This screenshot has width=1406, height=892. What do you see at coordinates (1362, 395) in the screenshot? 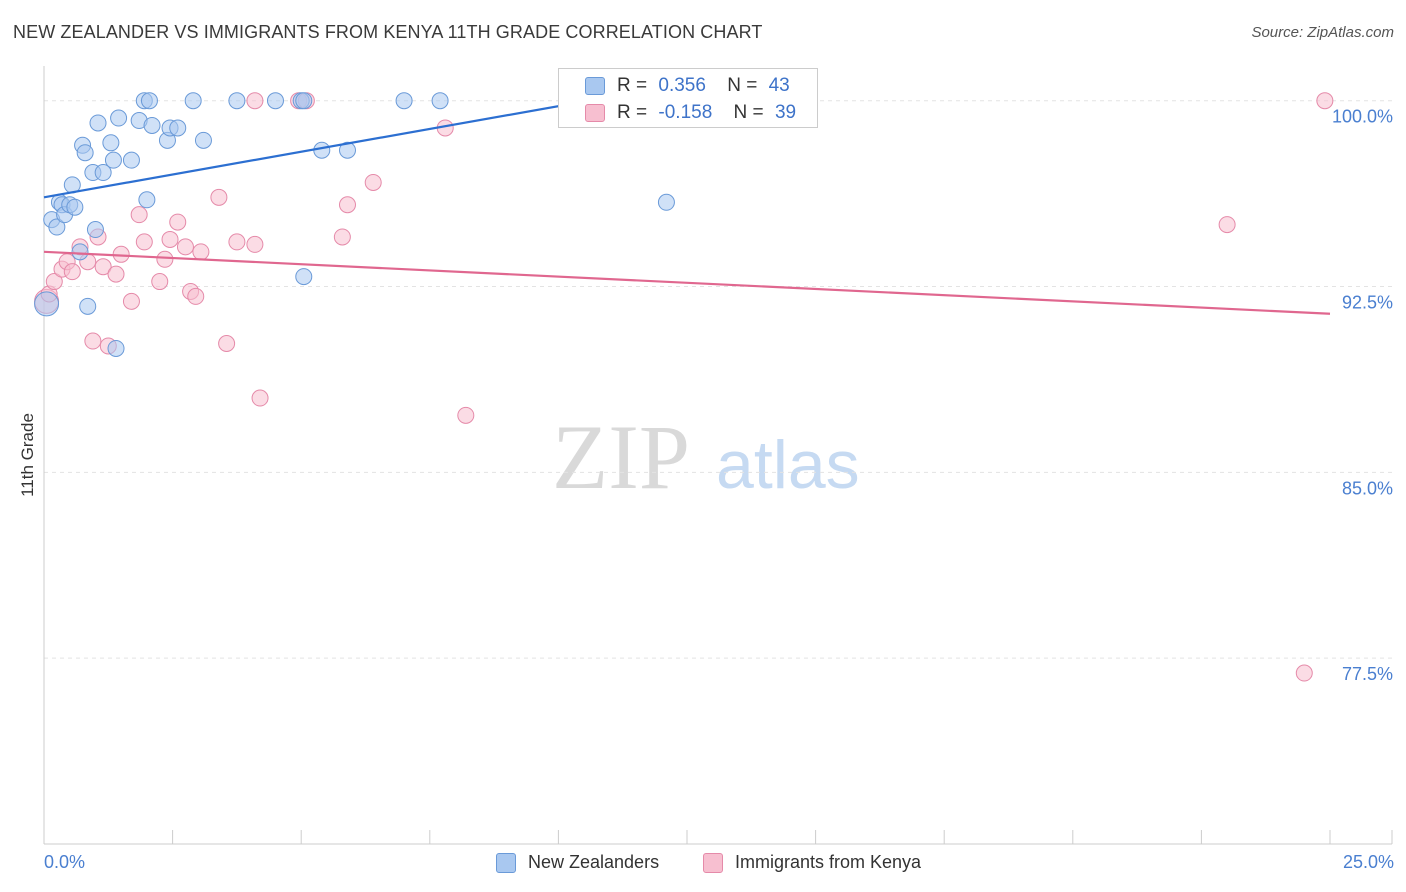
I see `y-tick-labels: 100.0% 92.5% 85.0% 77.5%` at bounding box center [1362, 395].